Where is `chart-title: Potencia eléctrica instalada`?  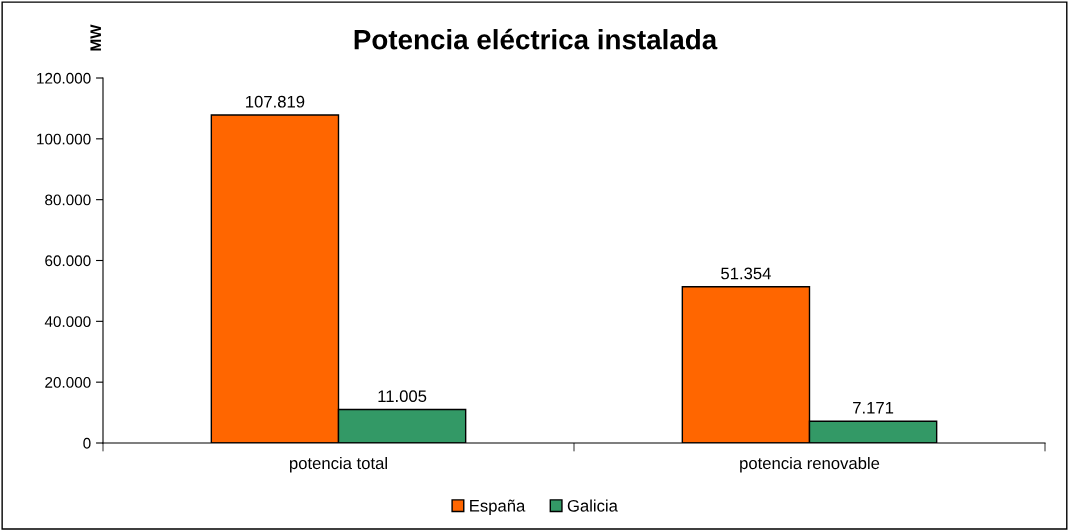
chart-title: Potencia eléctrica instalada is located at coordinates (536, 39).